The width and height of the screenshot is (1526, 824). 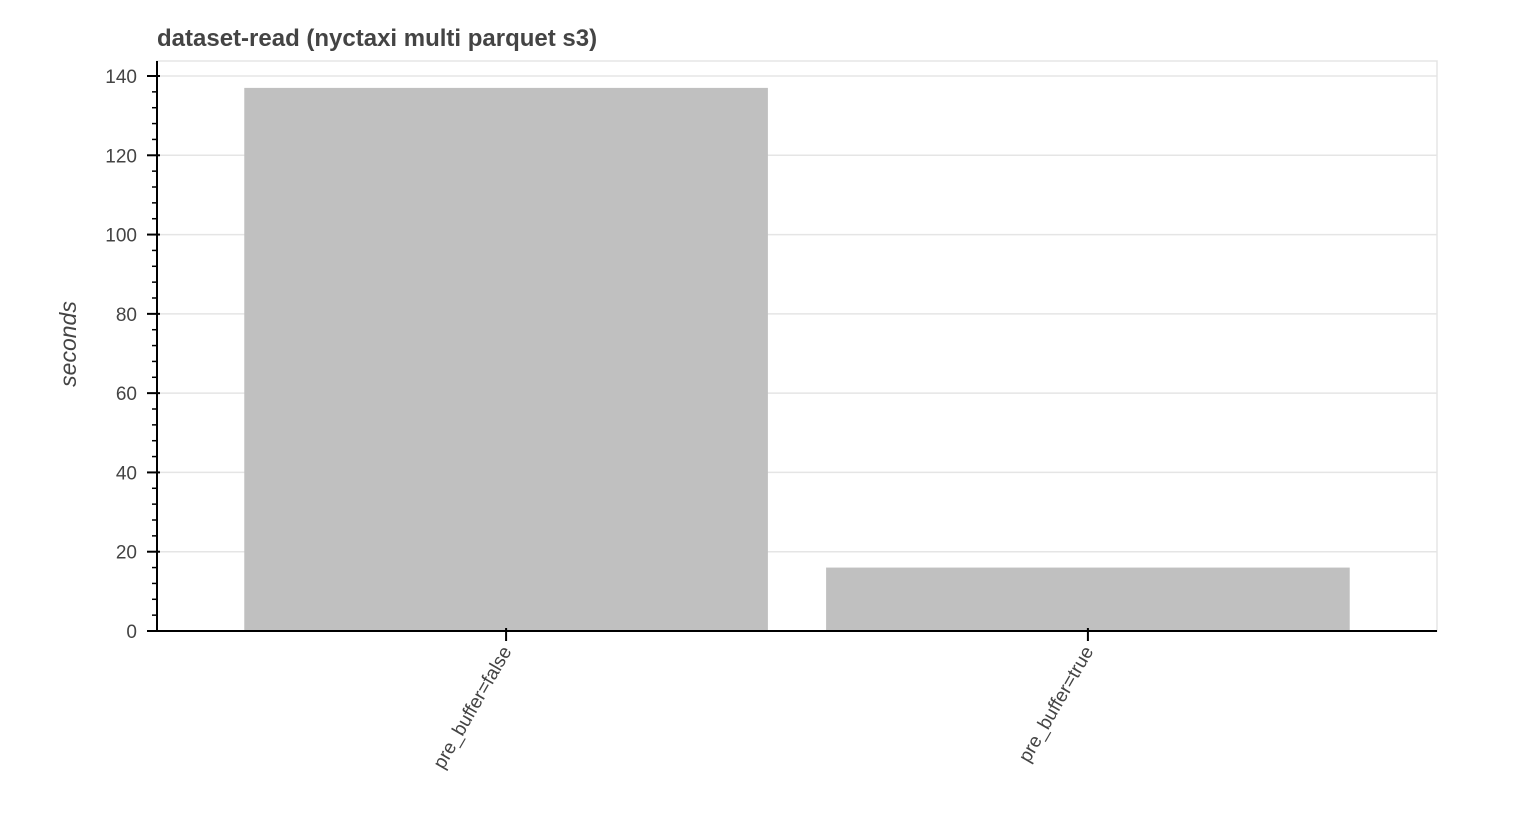 I want to click on y-tick-label: 40, so click(x=126, y=473).